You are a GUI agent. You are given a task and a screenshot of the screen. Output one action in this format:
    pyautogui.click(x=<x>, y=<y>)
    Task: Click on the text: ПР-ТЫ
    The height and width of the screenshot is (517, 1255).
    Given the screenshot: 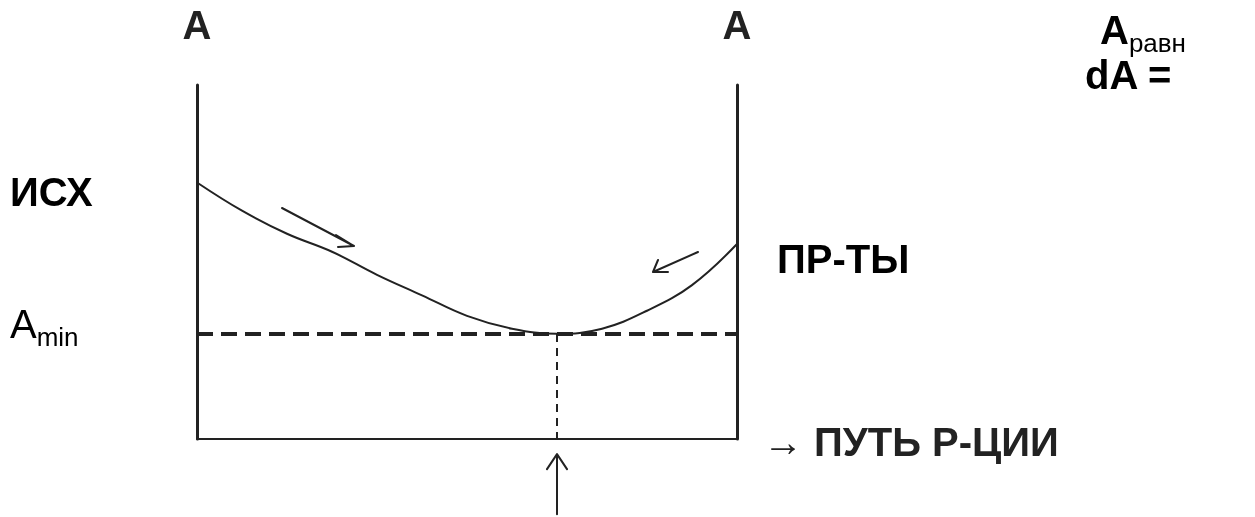 What is the action you would take?
    pyautogui.click(x=843, y=259)
    